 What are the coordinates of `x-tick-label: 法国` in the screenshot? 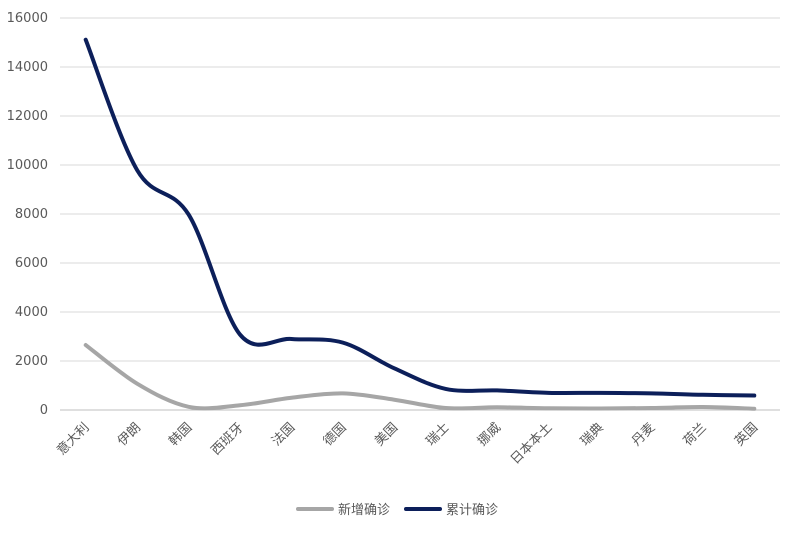 It's located at (283, 434).